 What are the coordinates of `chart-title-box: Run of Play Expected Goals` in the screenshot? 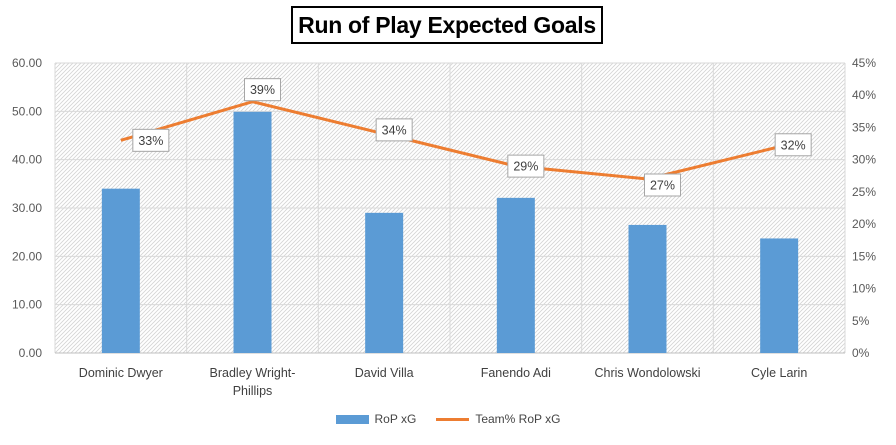 It's located at (447, 25).